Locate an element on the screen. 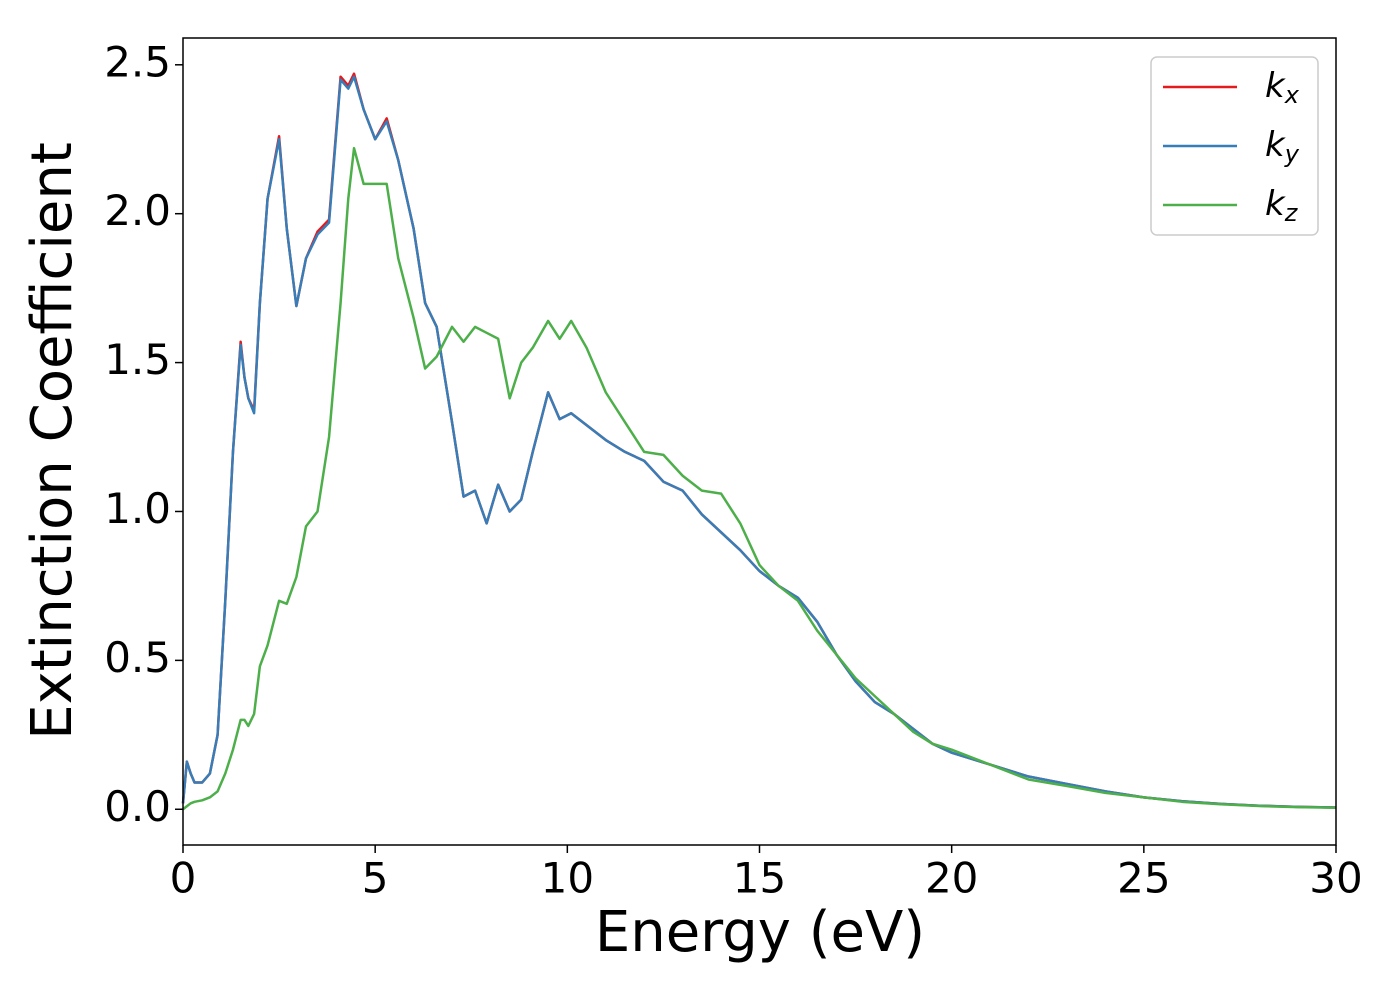 The image size is (1400, 1000). legend: kx ky kz is located at coordinates (1234, 146).